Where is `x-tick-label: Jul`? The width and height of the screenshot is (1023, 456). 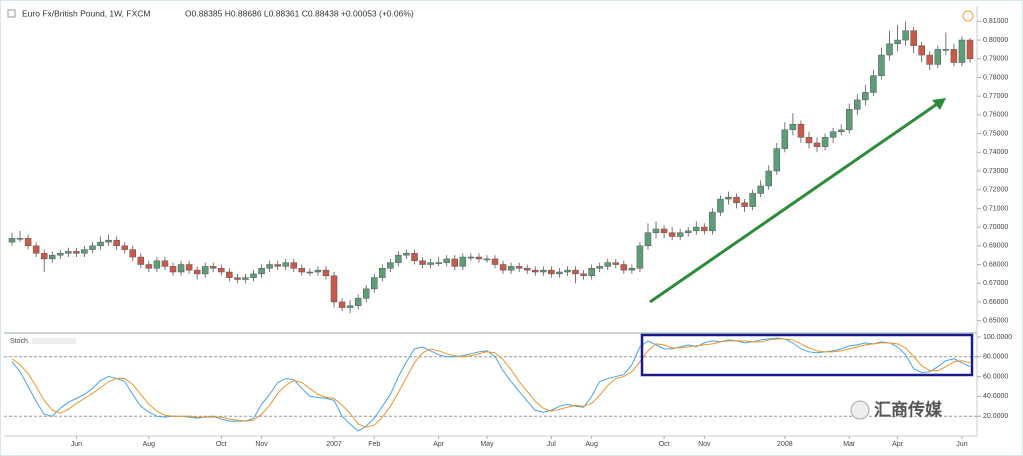
x-tick-label: Jul is located at coordinates (551, 444).